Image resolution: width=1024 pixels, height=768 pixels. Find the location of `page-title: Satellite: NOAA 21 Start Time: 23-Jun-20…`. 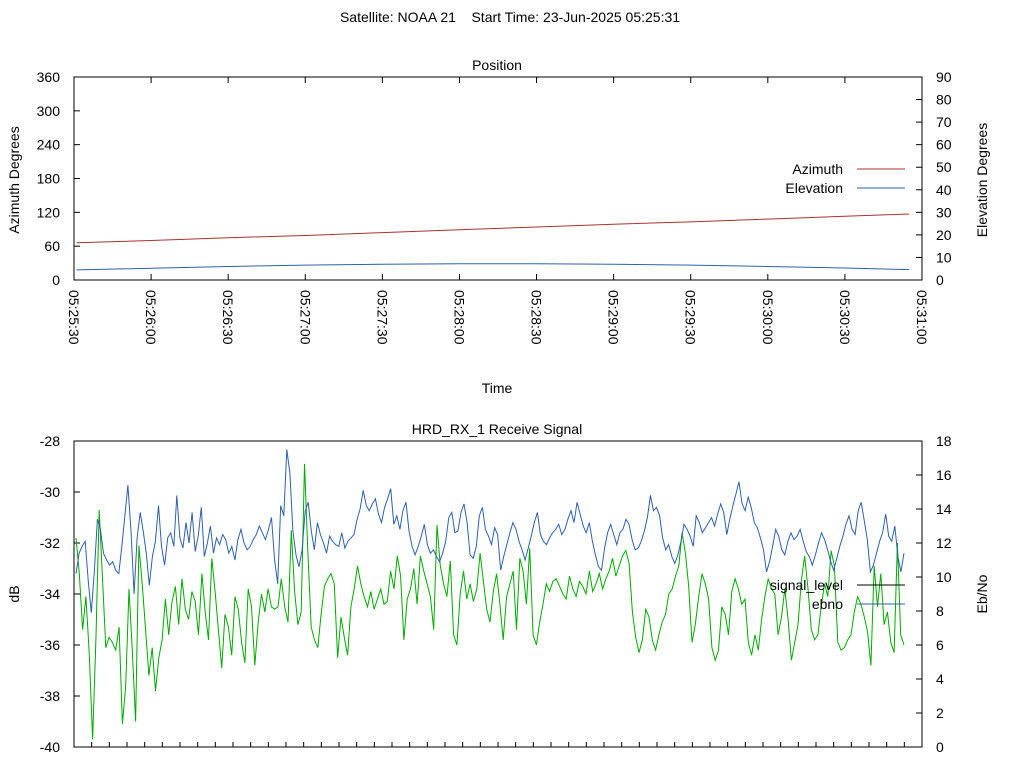

page-title: Satellite: NOAA 21 Start Time: 23-Jun-20… is located at coordinates (510, 17).